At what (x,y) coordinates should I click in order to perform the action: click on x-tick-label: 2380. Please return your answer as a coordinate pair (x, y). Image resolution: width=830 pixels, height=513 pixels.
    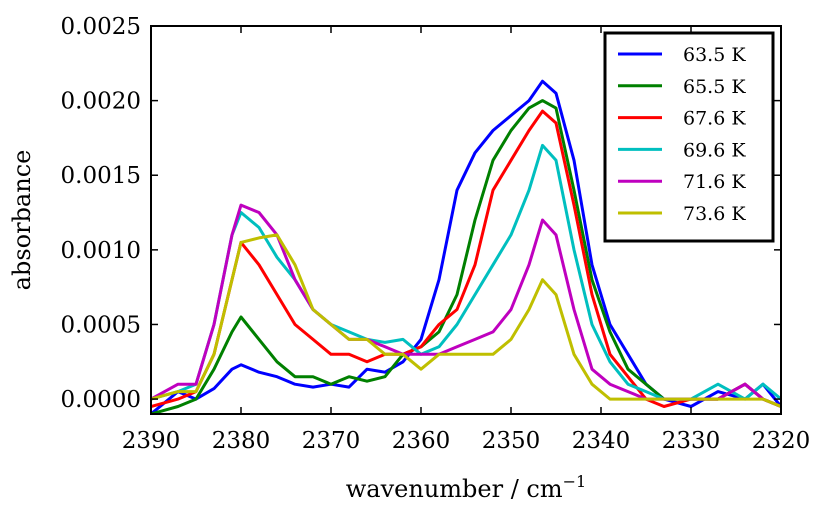
    Looking at the image, I should click on (241, 441).